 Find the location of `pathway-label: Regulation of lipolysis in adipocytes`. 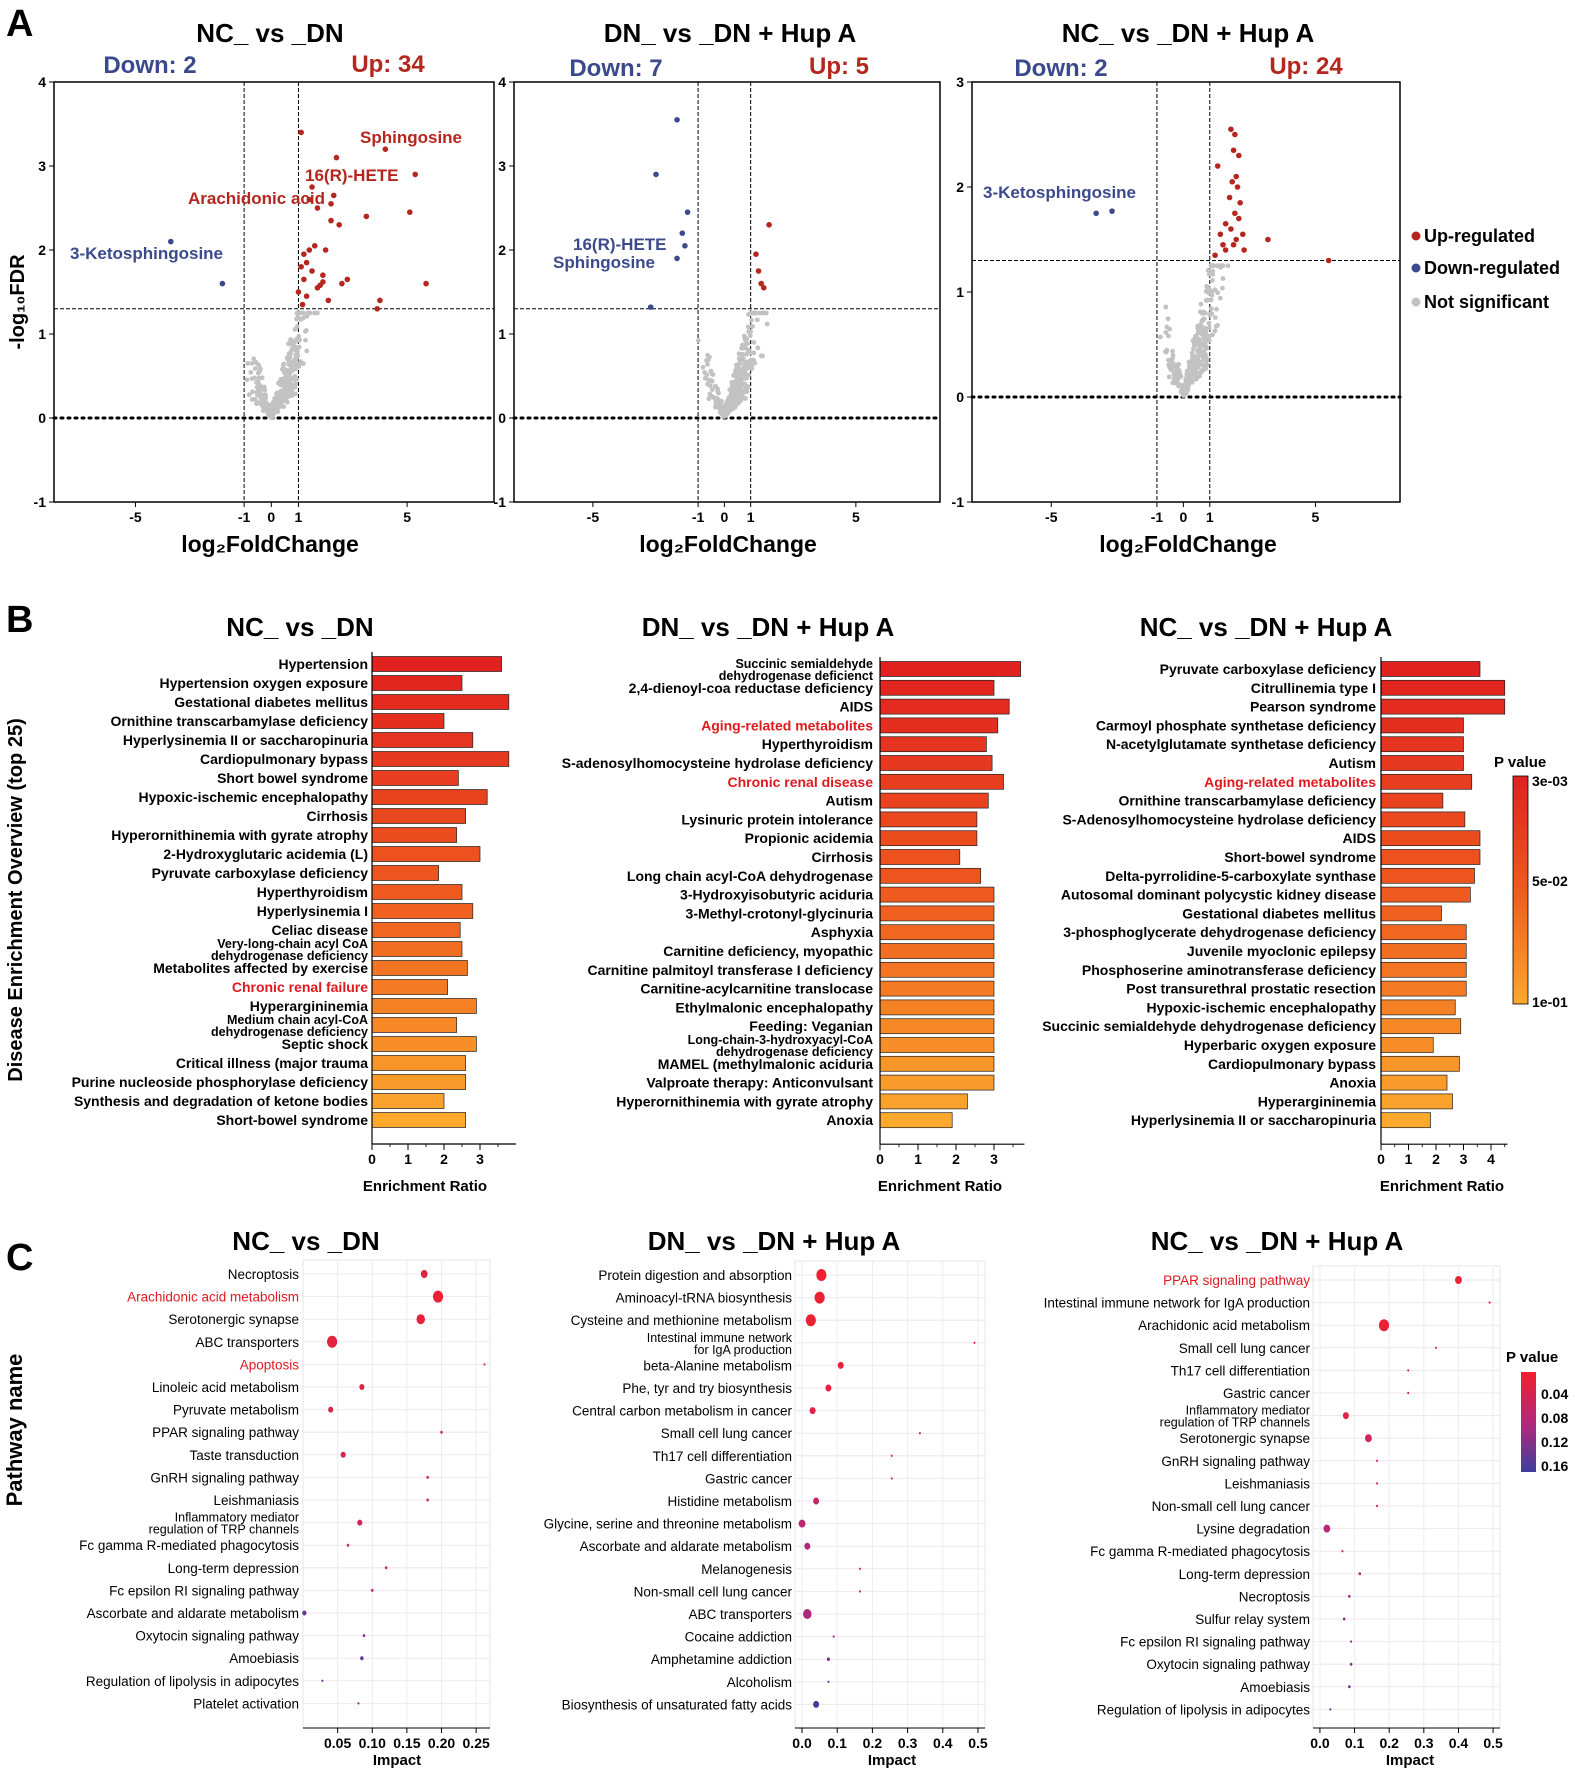

pathway-label: Regulation of lipolysis in adipocytes is located at coordinates (1203, 1709).